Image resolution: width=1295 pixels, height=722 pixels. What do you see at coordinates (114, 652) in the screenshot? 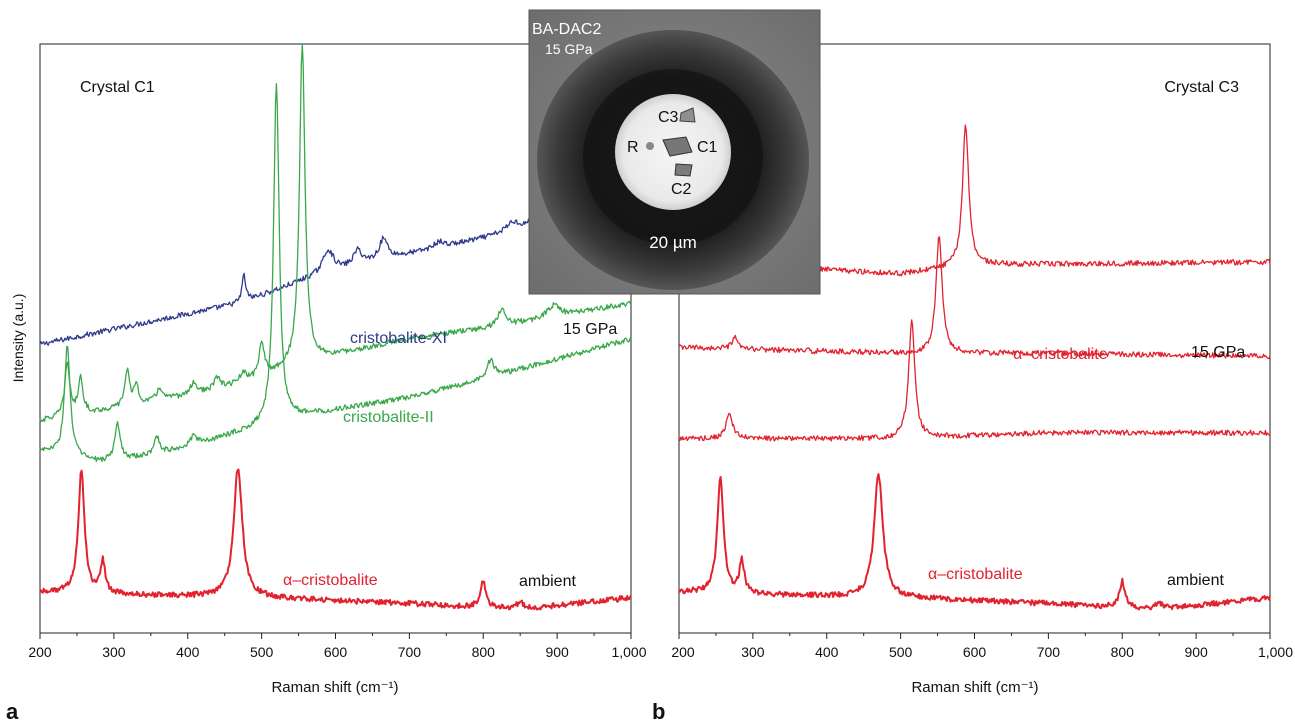
I see `panel-a-x-tick-label: 300` at bounding box center [114, 652].